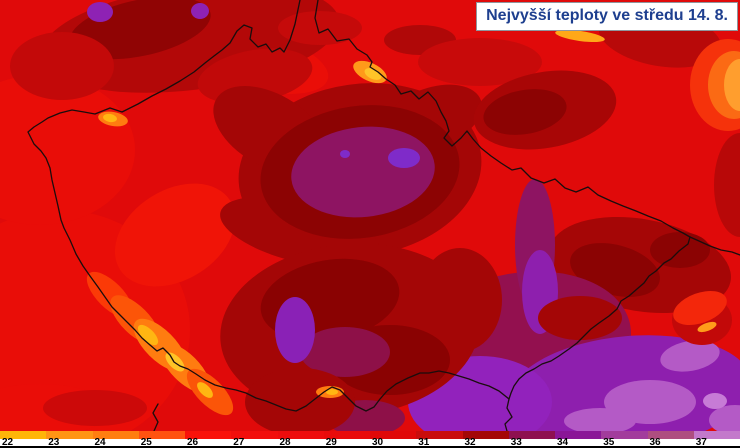 This screenshot has width=740, height=448. What do you see at coordinates (563, 442) in the screenshot?
I see `scale-label-34: 34` at bounding box center [563, 442].